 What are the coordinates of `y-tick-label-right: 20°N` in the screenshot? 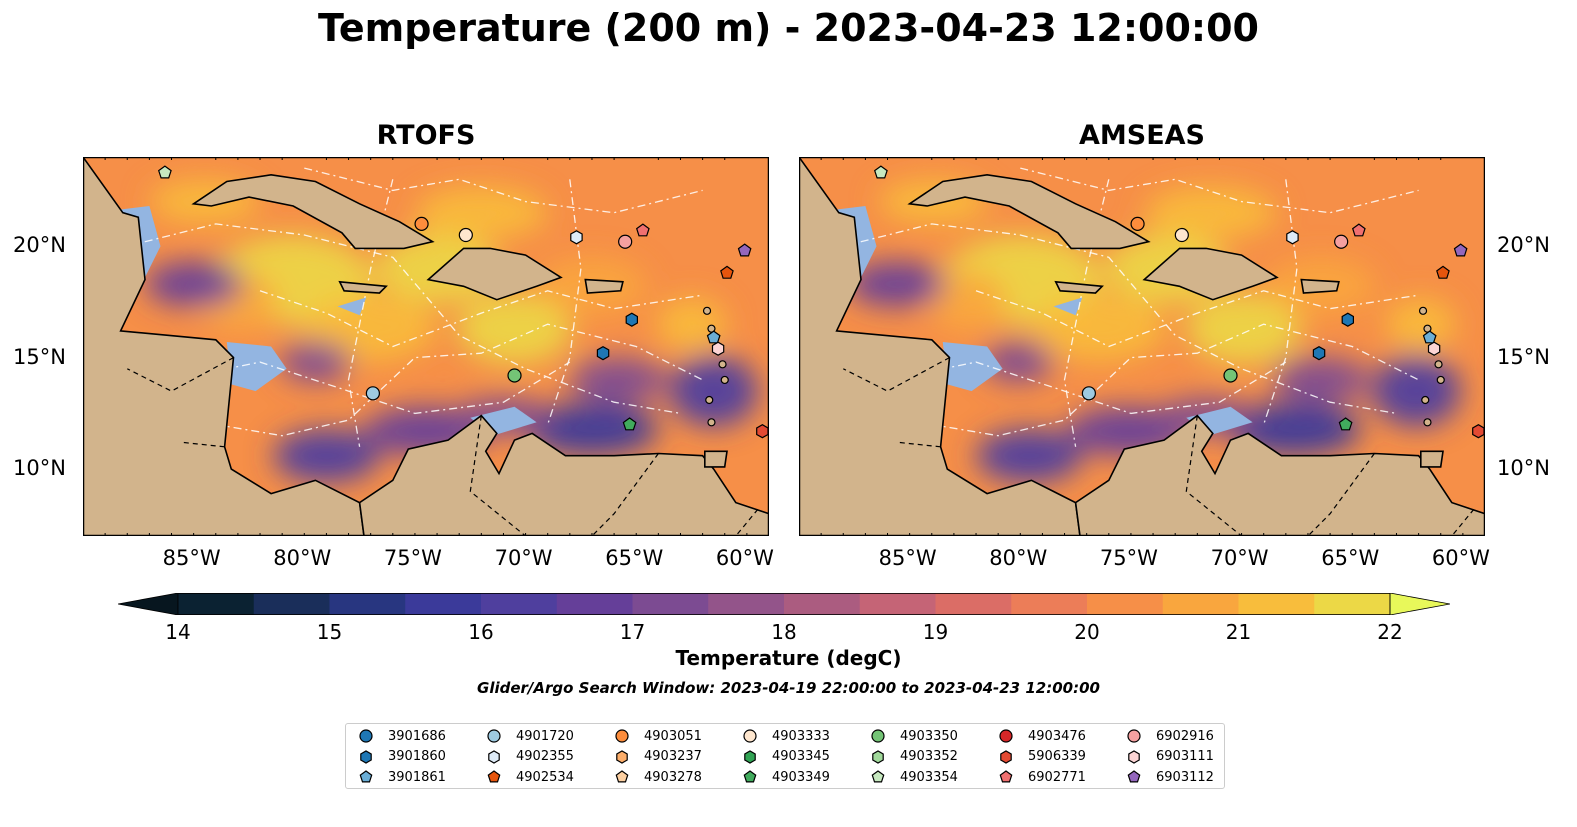 It's located at (1523, 245).